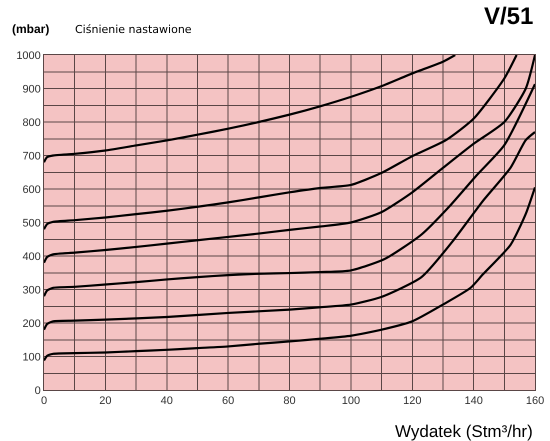 The image size is (550, 441). Describe the element at coordinates (289, 401) in the screenshot. I see `x-tick-label: 80` at that location.